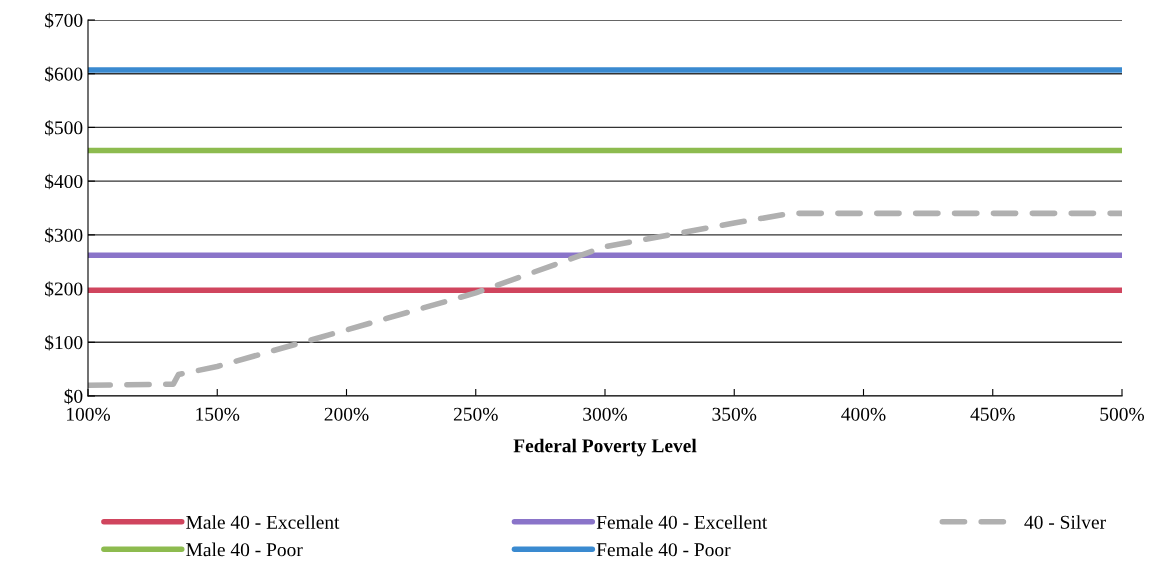 The width and height of the screenshot is (1164, 581). What do you see at coordinates (992, 414) in the screenshot?
I see `x-tick-label: 450%` at bounding box center [992, 414].